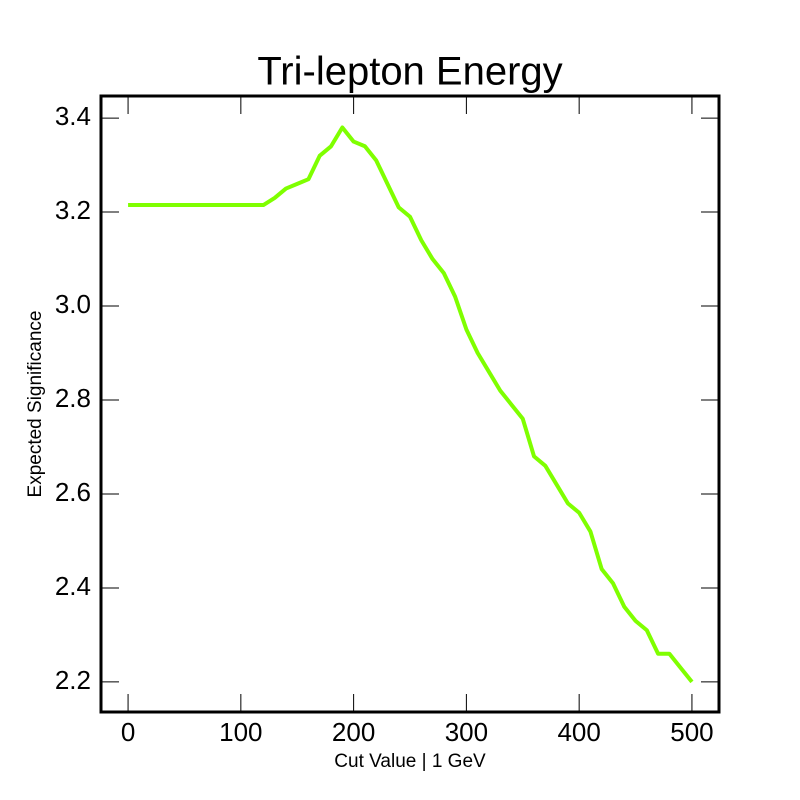 The height and width of the screenshot is (800, 800). What do you see at coordinates (128, 732) in the screenshot?
I see `x-tick-label: 0` at bounding box center [128, 732].